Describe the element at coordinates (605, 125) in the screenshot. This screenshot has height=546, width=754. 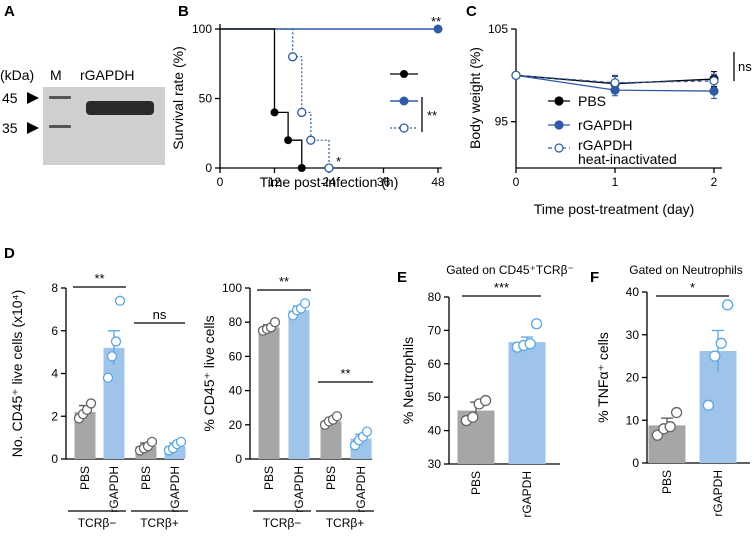
I see `c-legend-rgapdh-label: rGAPDH` at that location.